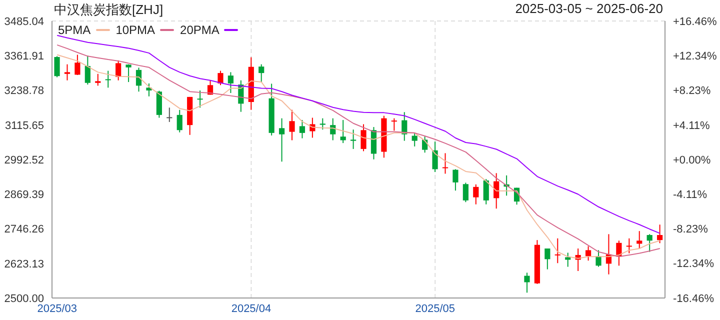  What do you see at coordinates (57, 309) in the screenshot?
I see `x-tick-label: 2025/03` at bounding box center [57, 309].